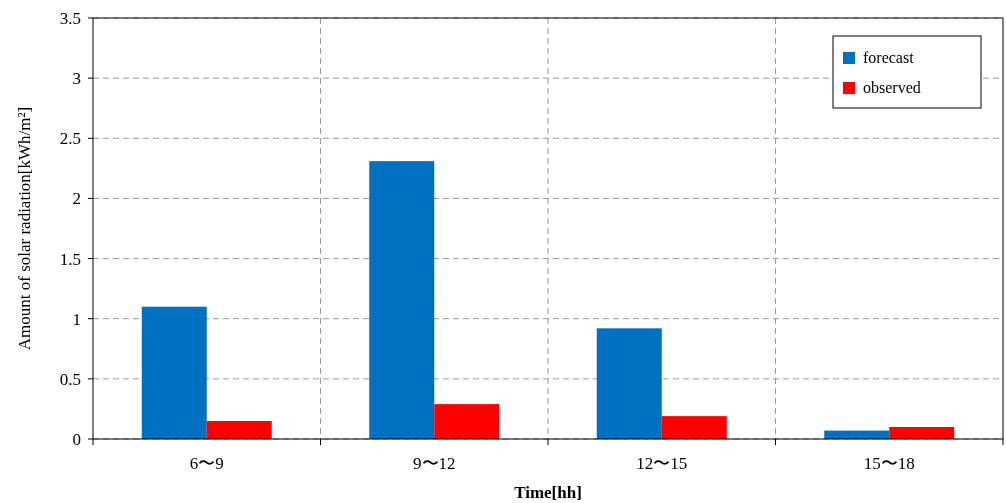  I want to click on x-tick-label: 15〜18, so click(889, 463).